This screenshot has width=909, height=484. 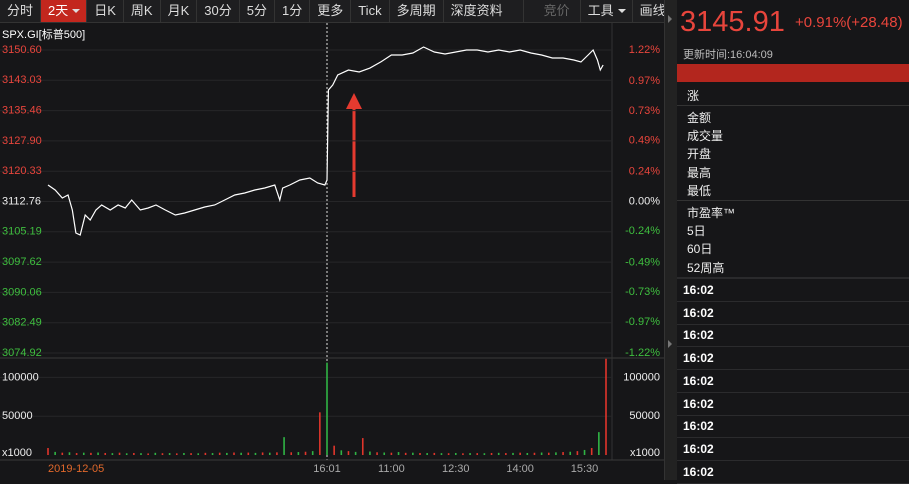 What do you see at coordinates (417, 11) in the screenshot?
I see `tab: 多周期` at bounding box center [417, 11].